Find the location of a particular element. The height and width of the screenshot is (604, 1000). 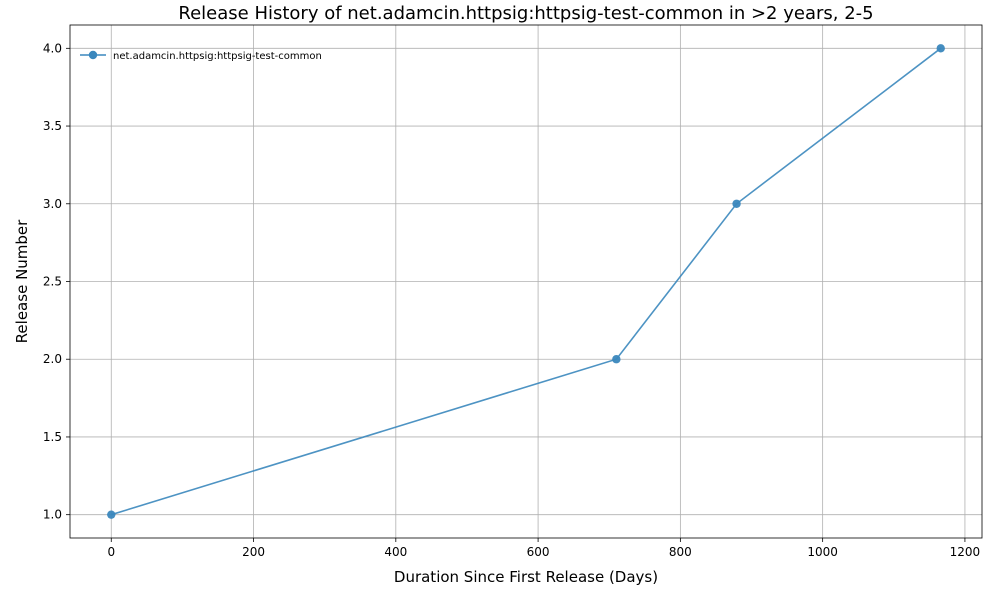

y-tick-label: 2.0 is located at coordinates (52, 359).